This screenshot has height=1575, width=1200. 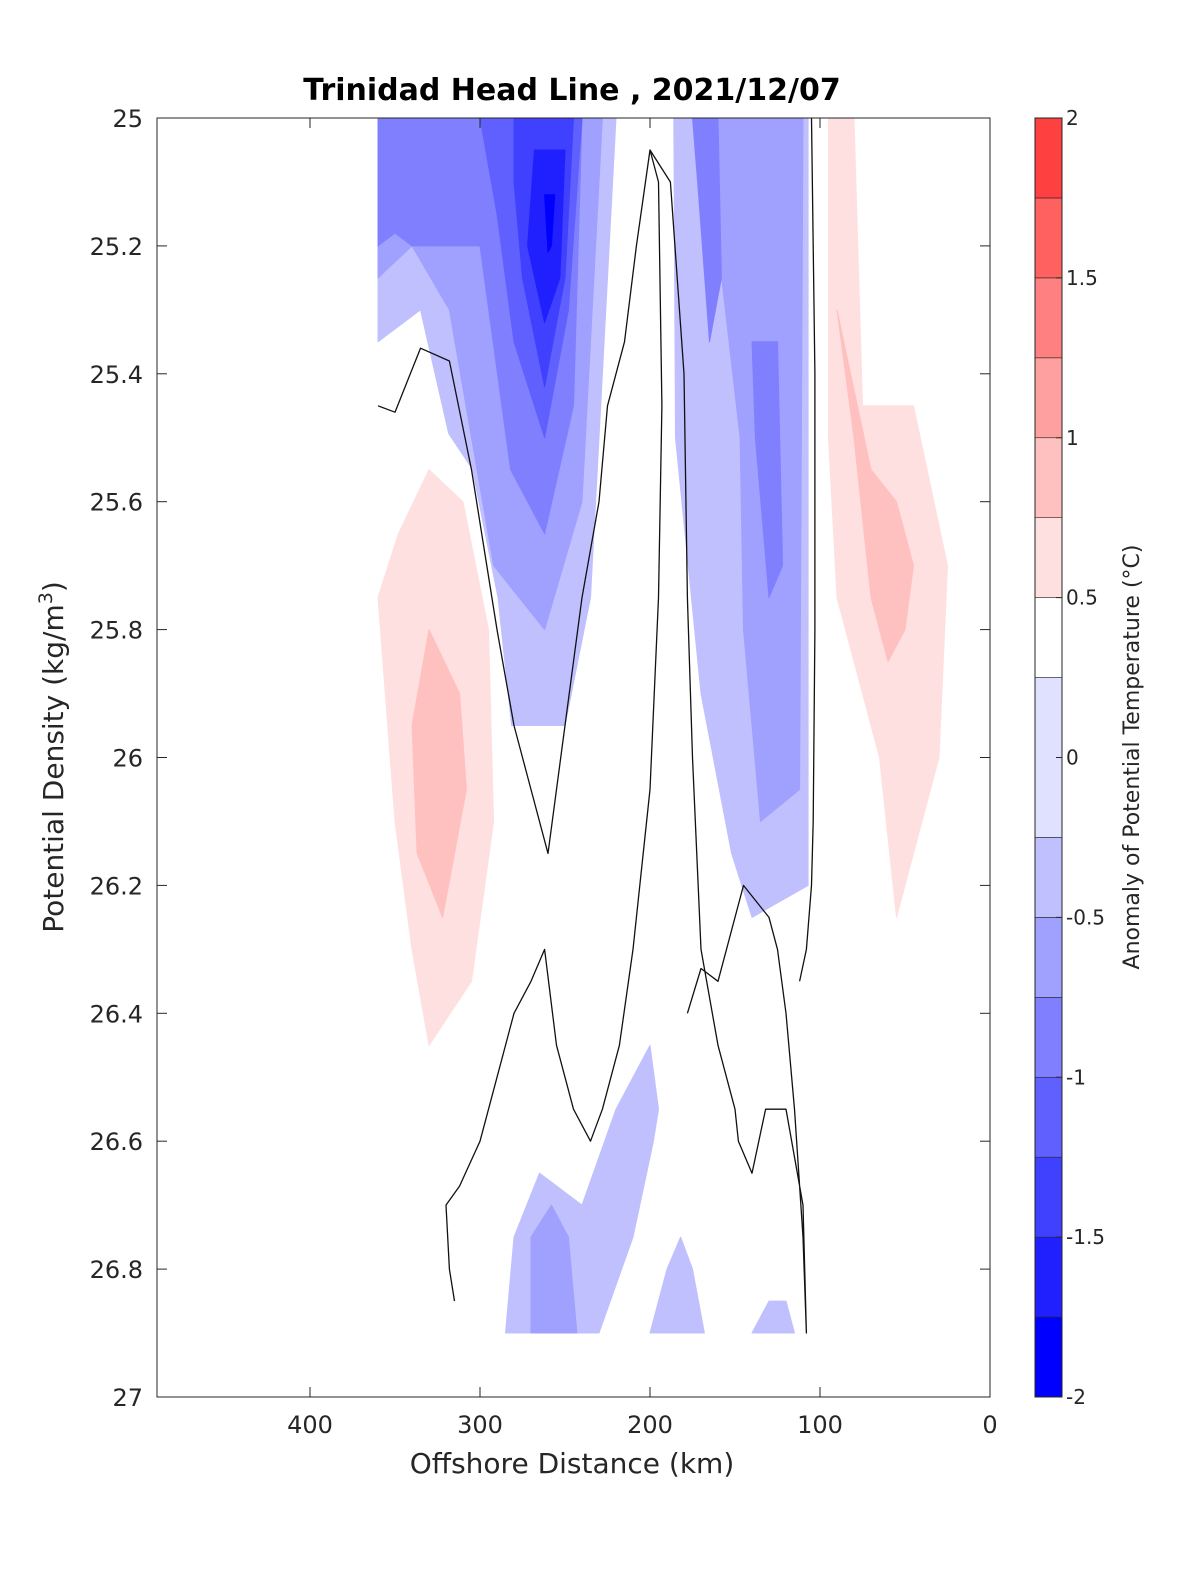 I want to click on x-tick-label: 400, so click(x=310, y=1425).